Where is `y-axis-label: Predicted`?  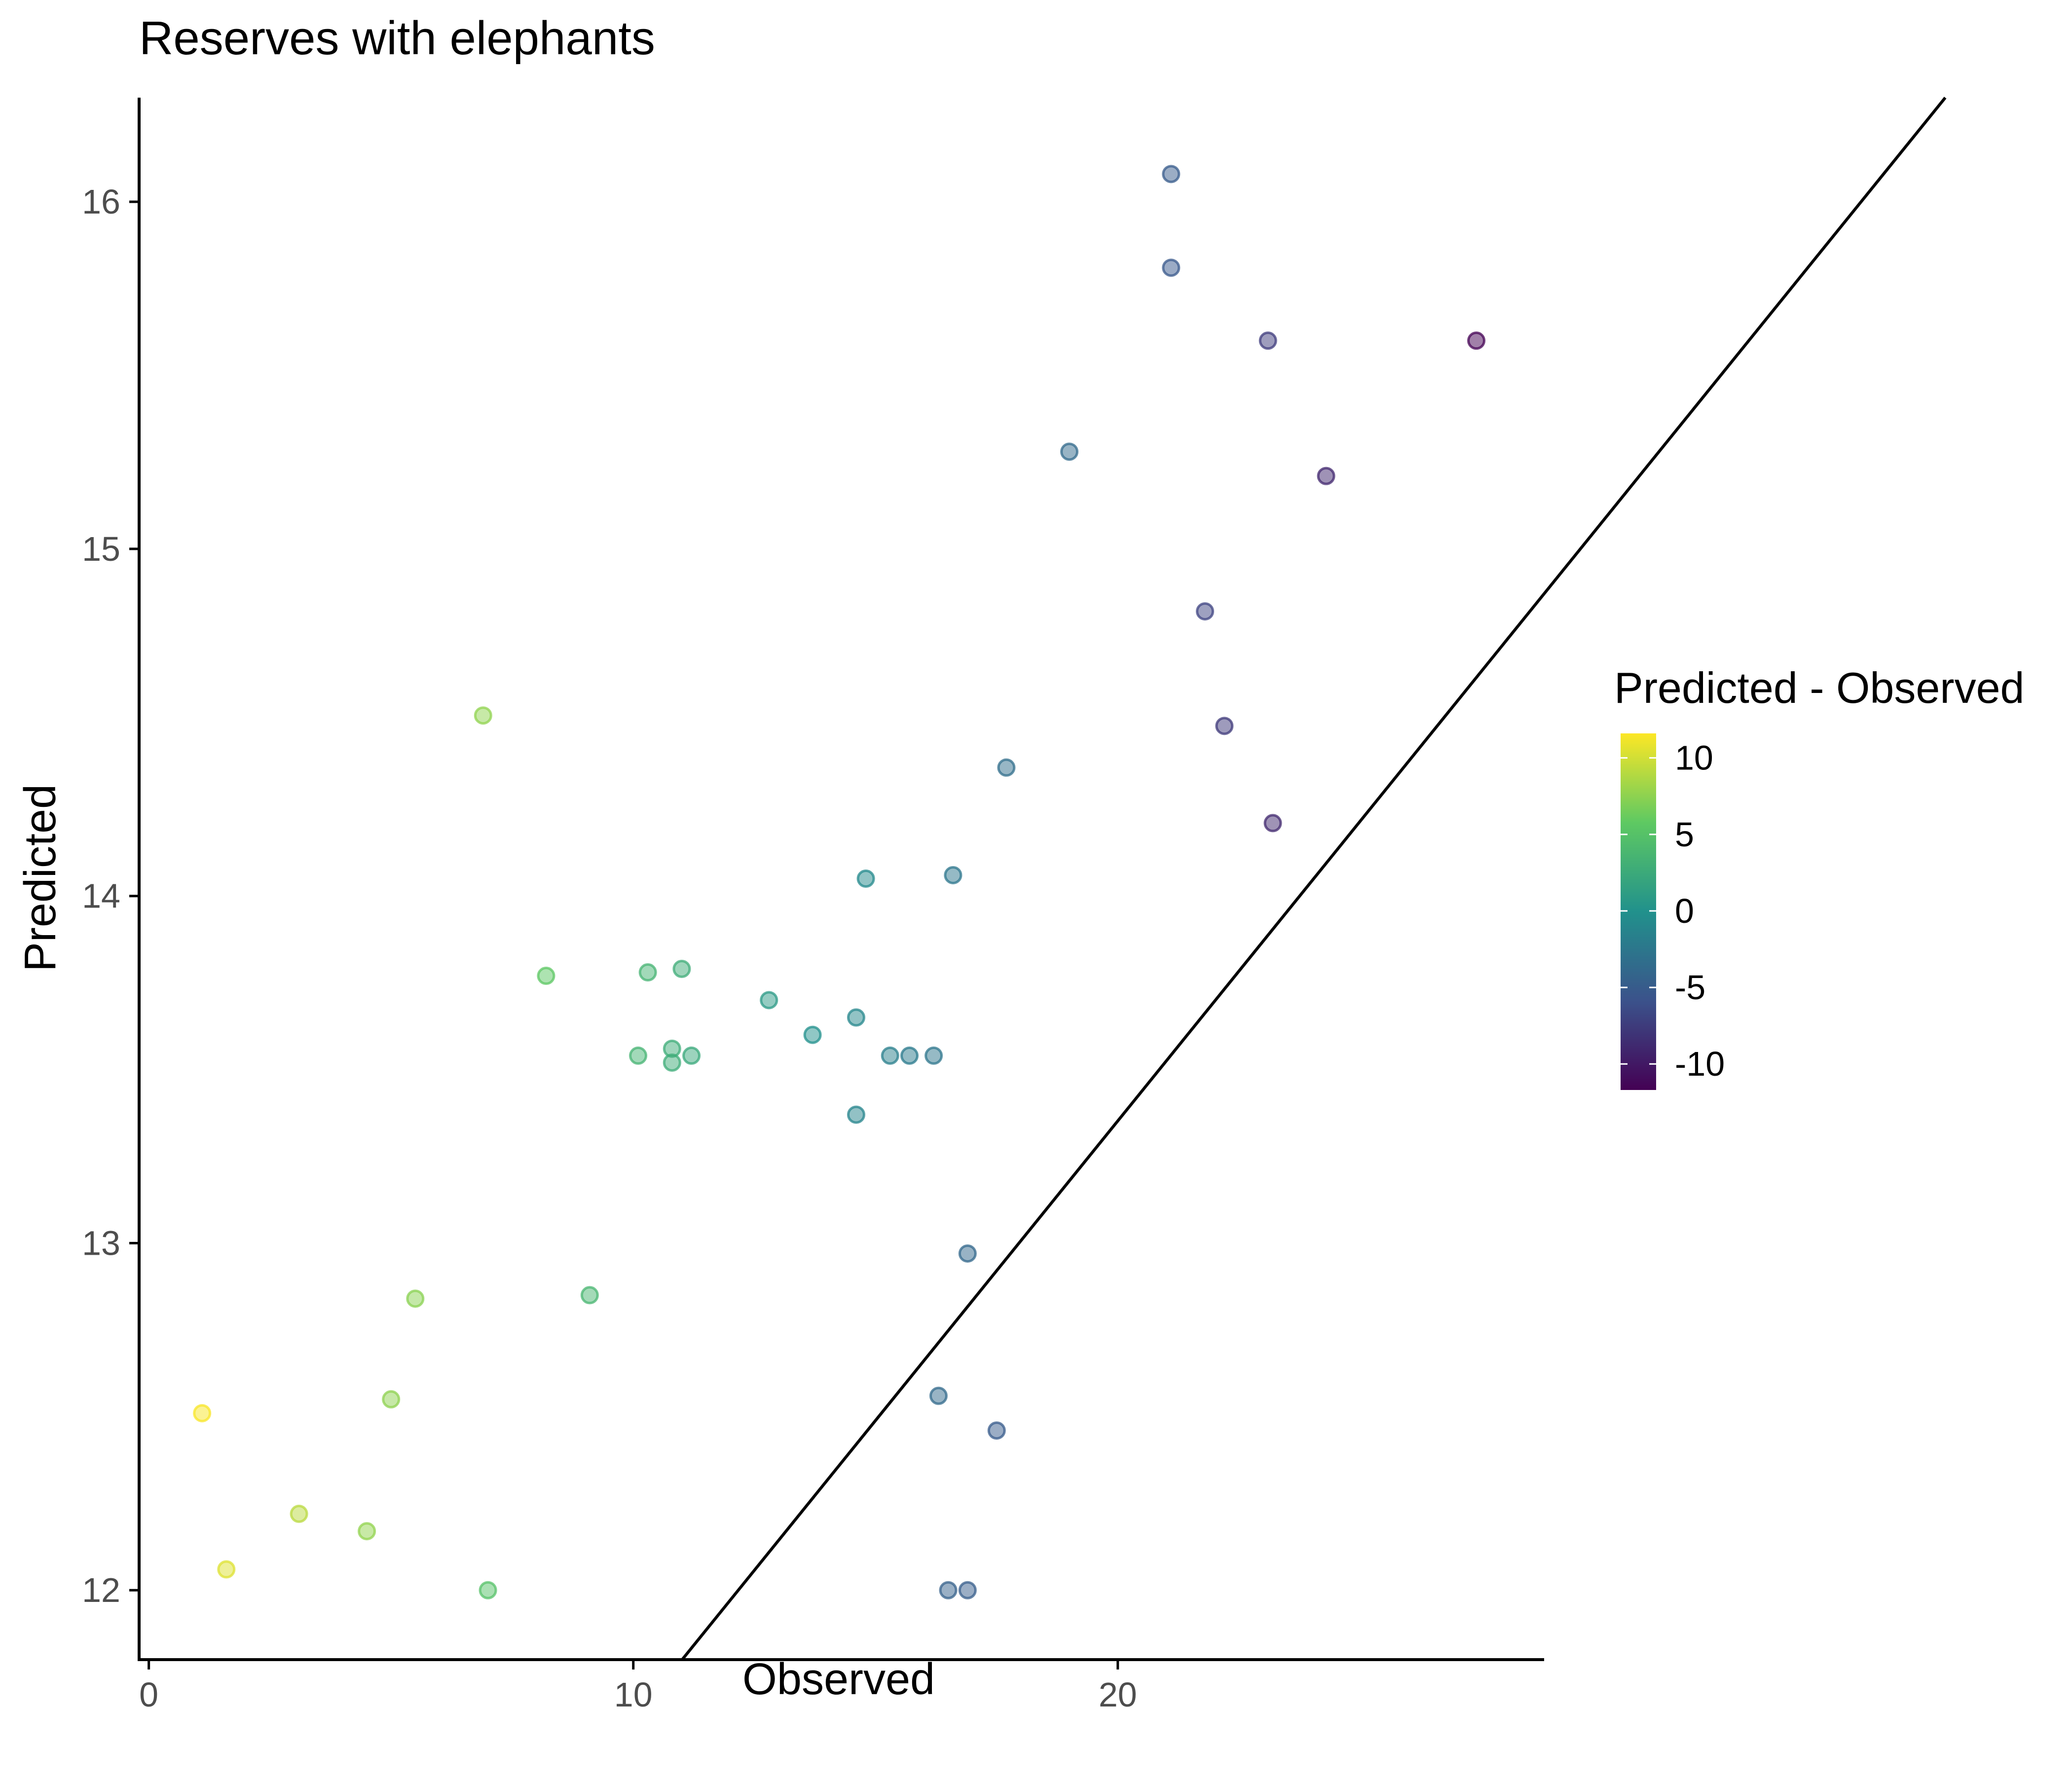 y-axis-label: Predicted is located at coordinates (40, 878).